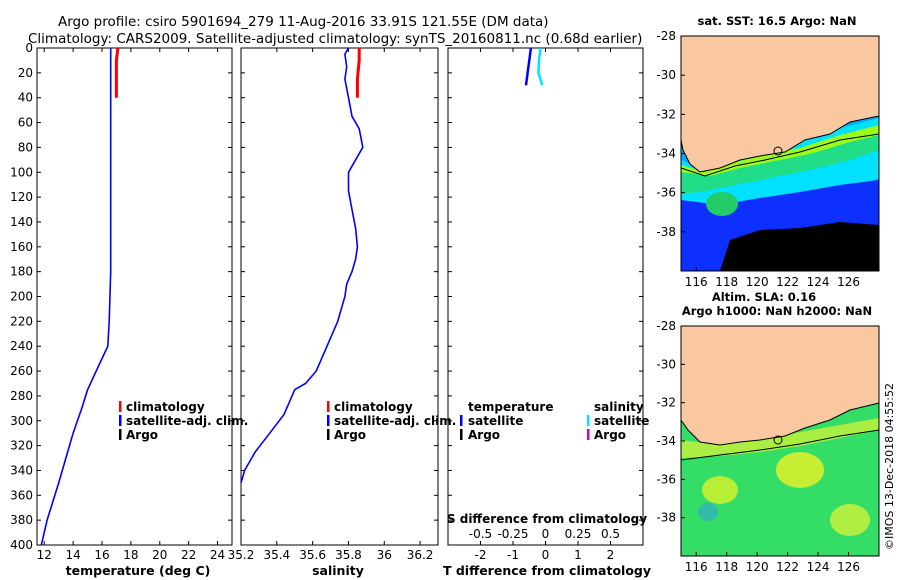 The image size is (900, 580). Describe the element at coordinates (546, 555) in the screenshot. I see `x-tick-label: 0` at that location.